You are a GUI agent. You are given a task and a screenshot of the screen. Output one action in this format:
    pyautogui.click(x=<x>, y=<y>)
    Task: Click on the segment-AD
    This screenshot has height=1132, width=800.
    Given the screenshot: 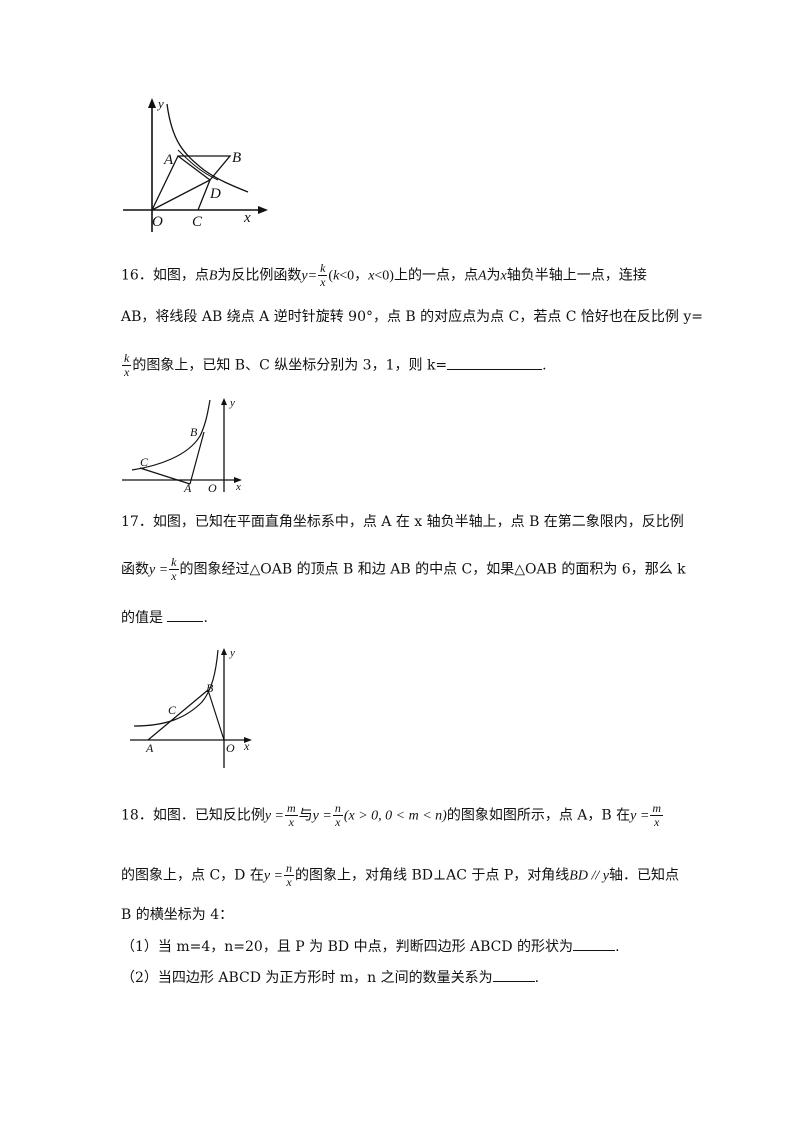 What is the action you would take?
    pyautogui.click(x=194, y=168)
    